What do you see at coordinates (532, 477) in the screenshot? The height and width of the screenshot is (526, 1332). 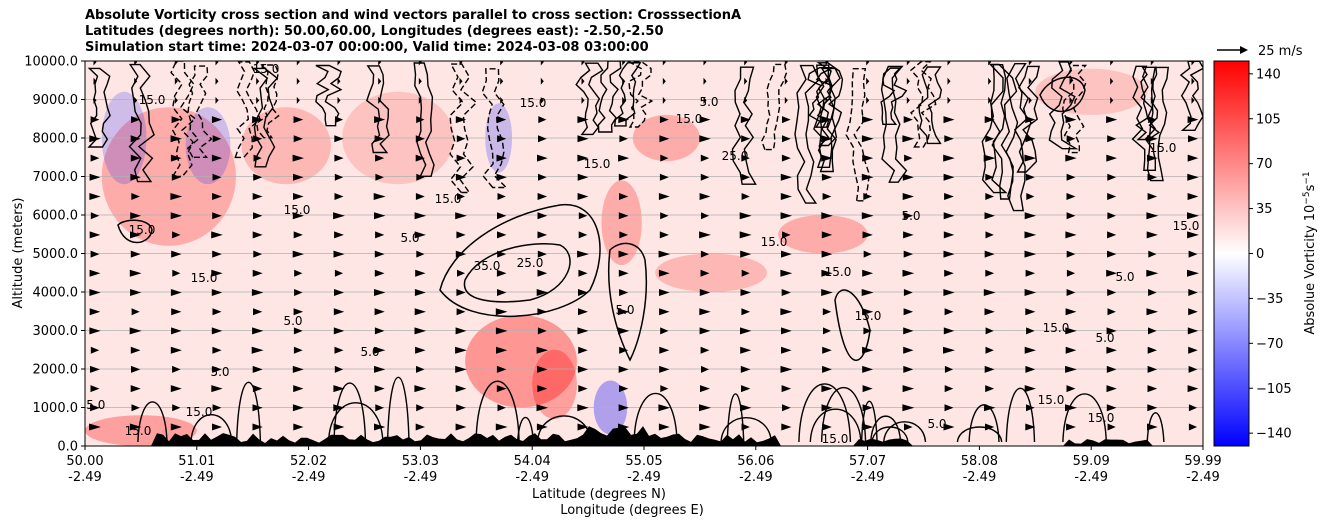 I see `x-tick-label-lon: -2.49` at bounding box center [532, 477].